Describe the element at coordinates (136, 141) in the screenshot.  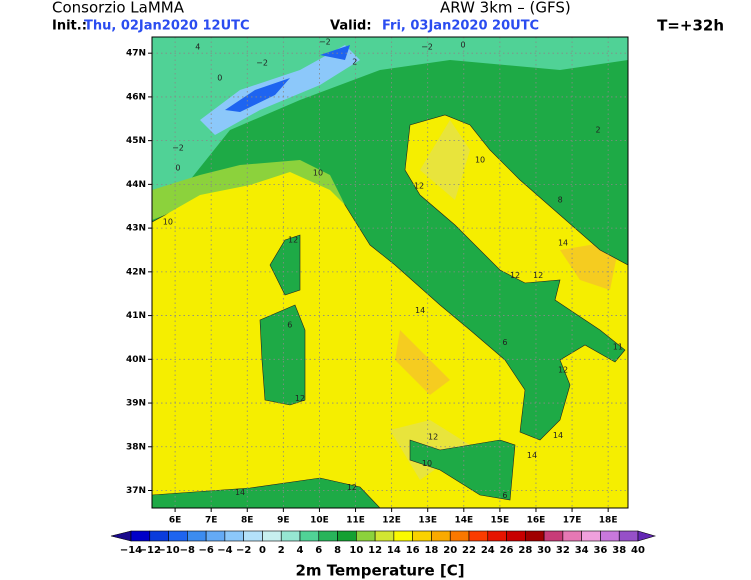
I see `y-tick-label: 45N` at that location.